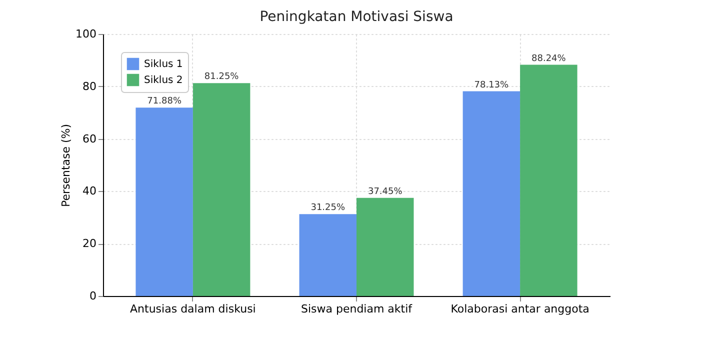  Describe the element at coordinates (163, 64) in the screenshot. I see `legend-label: Siklus 1` at that location.